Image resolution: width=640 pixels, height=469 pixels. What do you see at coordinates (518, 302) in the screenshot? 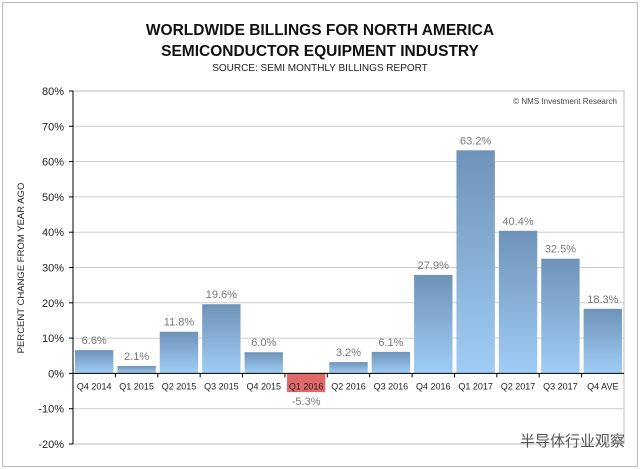
I see `bar-q2-2017` at bounding box center [518, 302].